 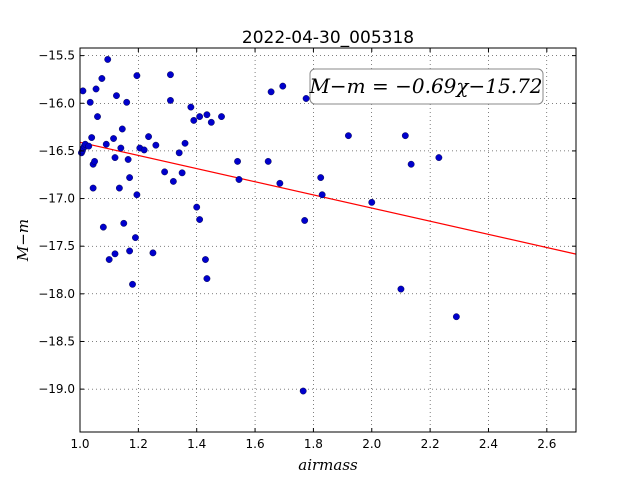 What do you see at coordinates (430, 444) in the screenshot?
I see `x-tick-label: 2.2` at bounding box center [430, 444].